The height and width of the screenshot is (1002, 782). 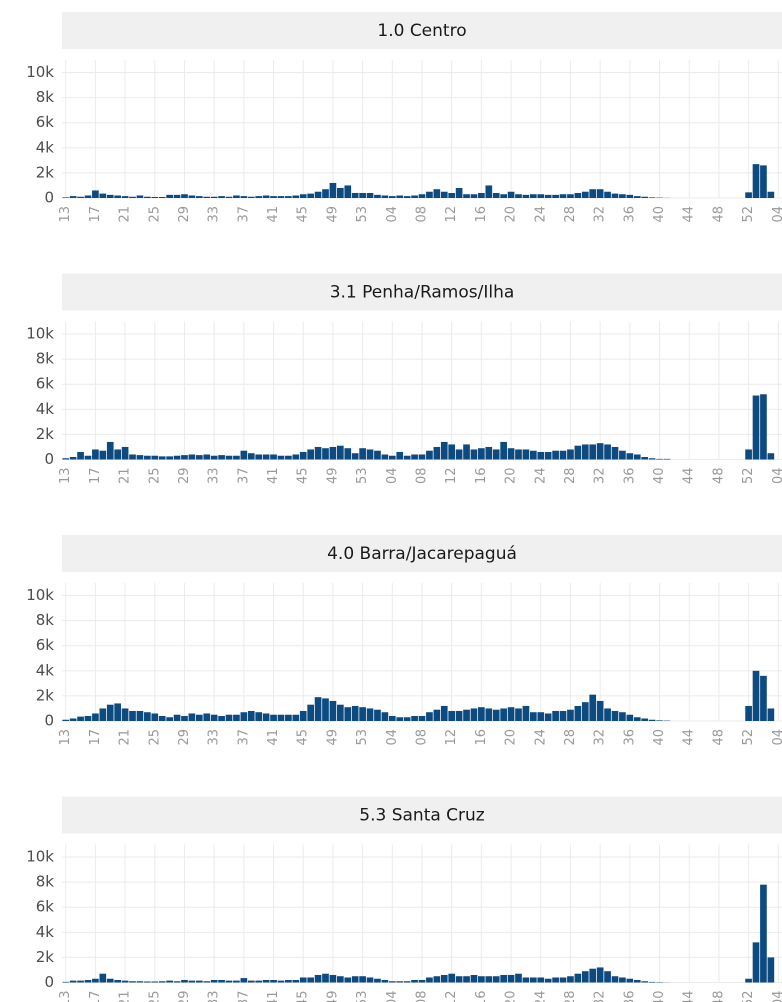 What do you see at coordinates (776, 476) in the screenshot?
I see `x-tick-label: 04` at bounding box center [776, 476].